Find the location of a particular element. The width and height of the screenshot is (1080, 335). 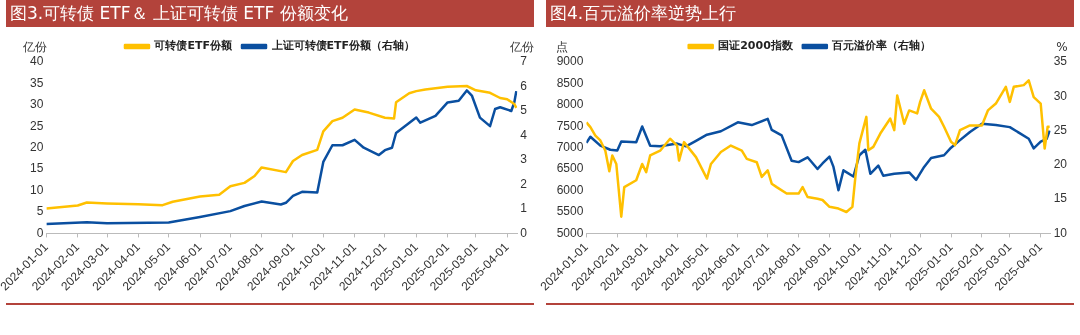

y-axis-title: 亿份 is located at coordinates (35, 47).